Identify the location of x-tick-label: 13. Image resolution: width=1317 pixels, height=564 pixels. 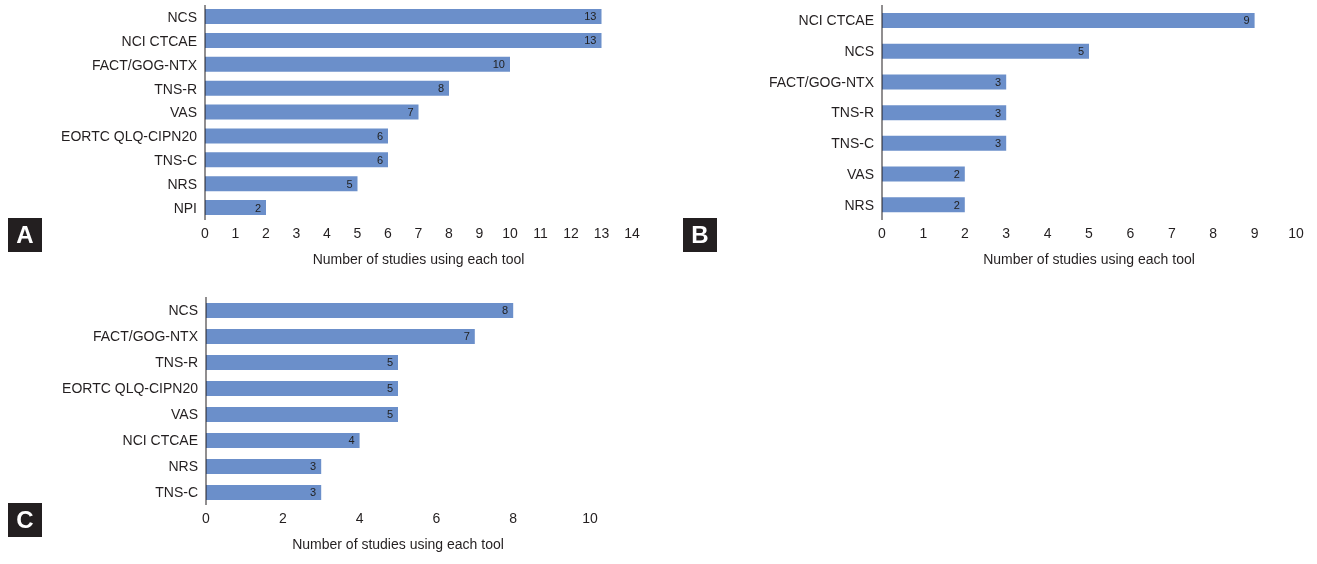
(601, 232).